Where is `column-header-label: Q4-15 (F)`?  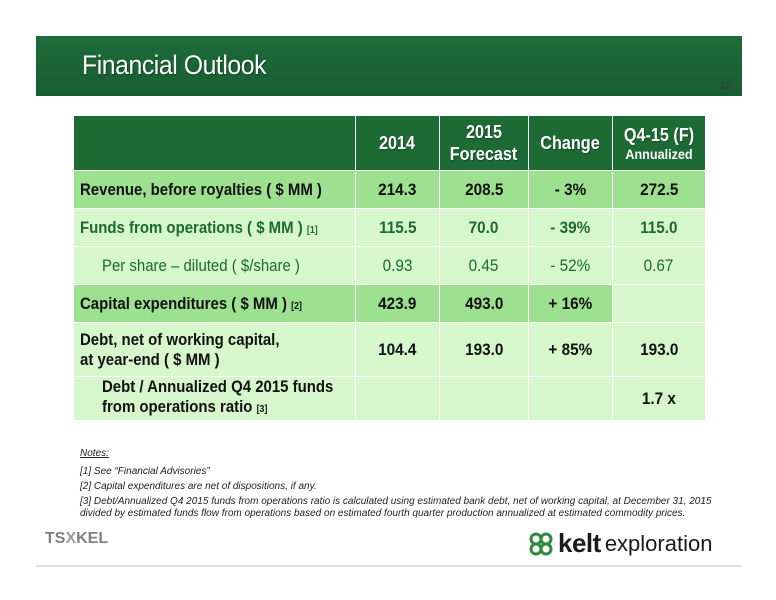 column-header-label: Q4-15 (F) is located at coordinates (659, 135).